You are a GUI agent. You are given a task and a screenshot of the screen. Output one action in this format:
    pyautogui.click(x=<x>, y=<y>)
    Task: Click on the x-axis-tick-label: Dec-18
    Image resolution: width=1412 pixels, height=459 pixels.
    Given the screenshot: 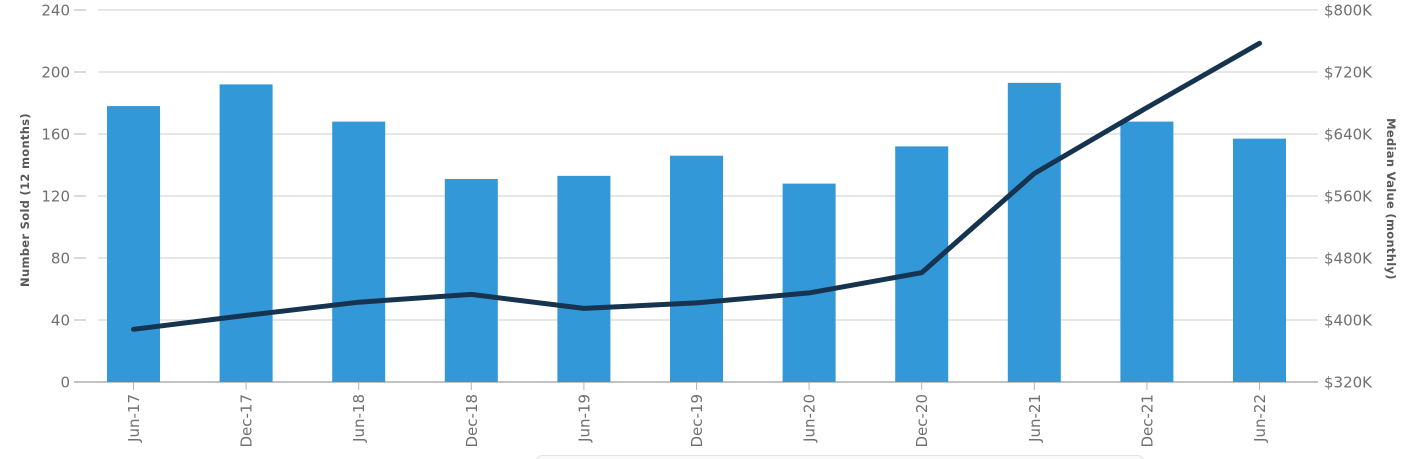 What is the action you would take?
    pyautogui.click(x=472, y=421)
    